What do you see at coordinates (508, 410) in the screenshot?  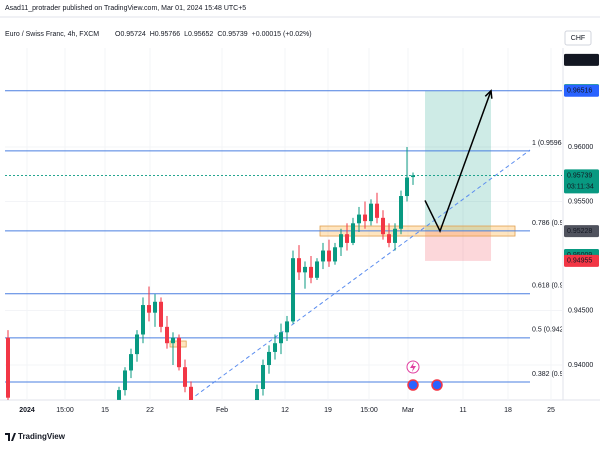 I see `x-tick-label: 18` at bounding box center [508, 410].